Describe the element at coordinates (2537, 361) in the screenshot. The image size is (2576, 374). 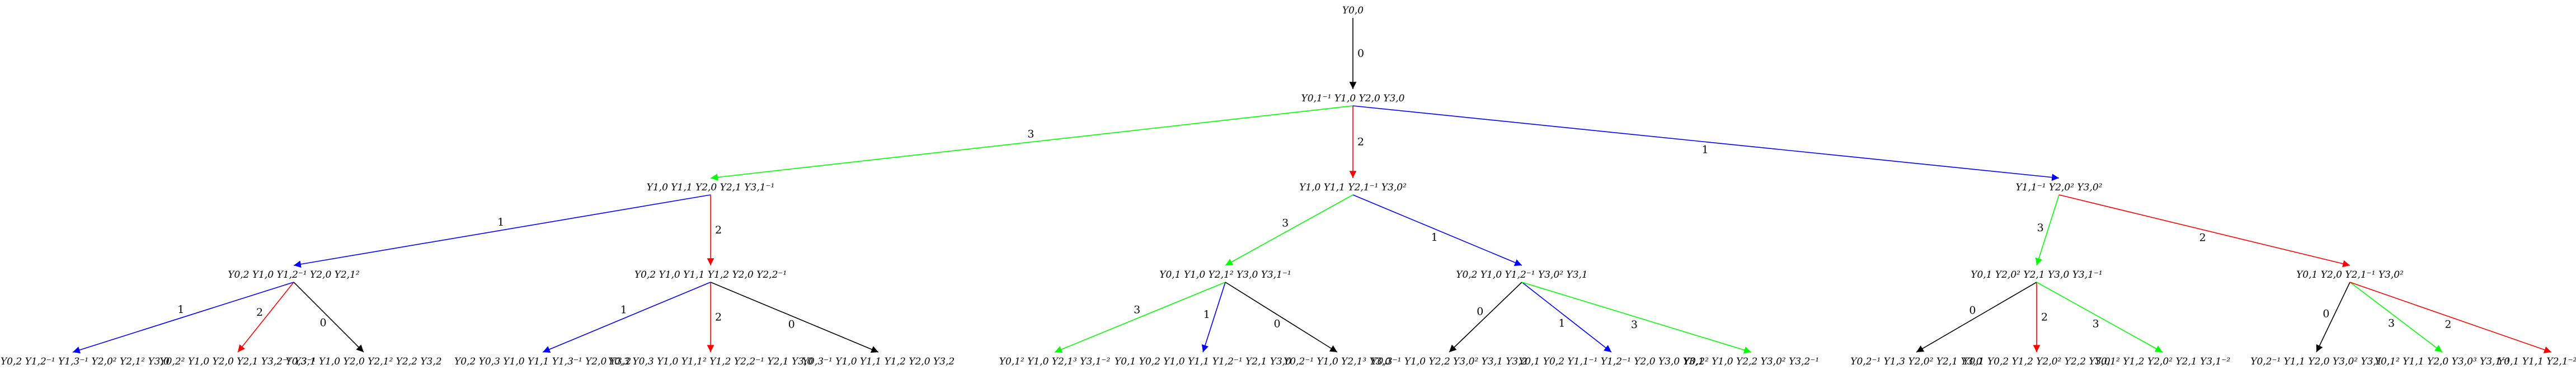
I see `tree-node-n28: Y0,1 Y1,1 Y2,1⁻² Y3,0⁴` at that location.